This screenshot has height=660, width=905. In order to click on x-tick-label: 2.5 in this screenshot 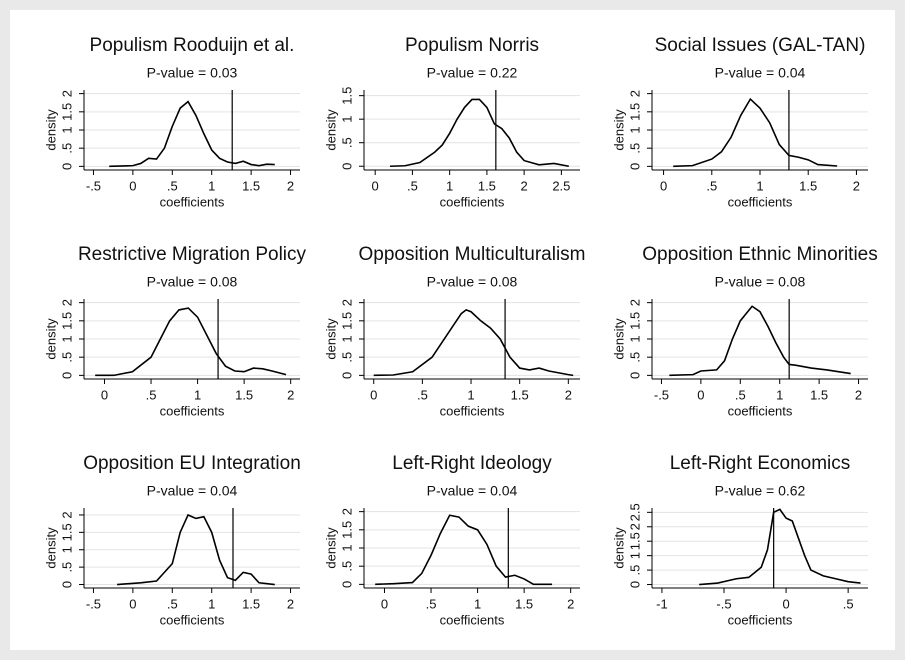, I will do `click(561, 185)`.